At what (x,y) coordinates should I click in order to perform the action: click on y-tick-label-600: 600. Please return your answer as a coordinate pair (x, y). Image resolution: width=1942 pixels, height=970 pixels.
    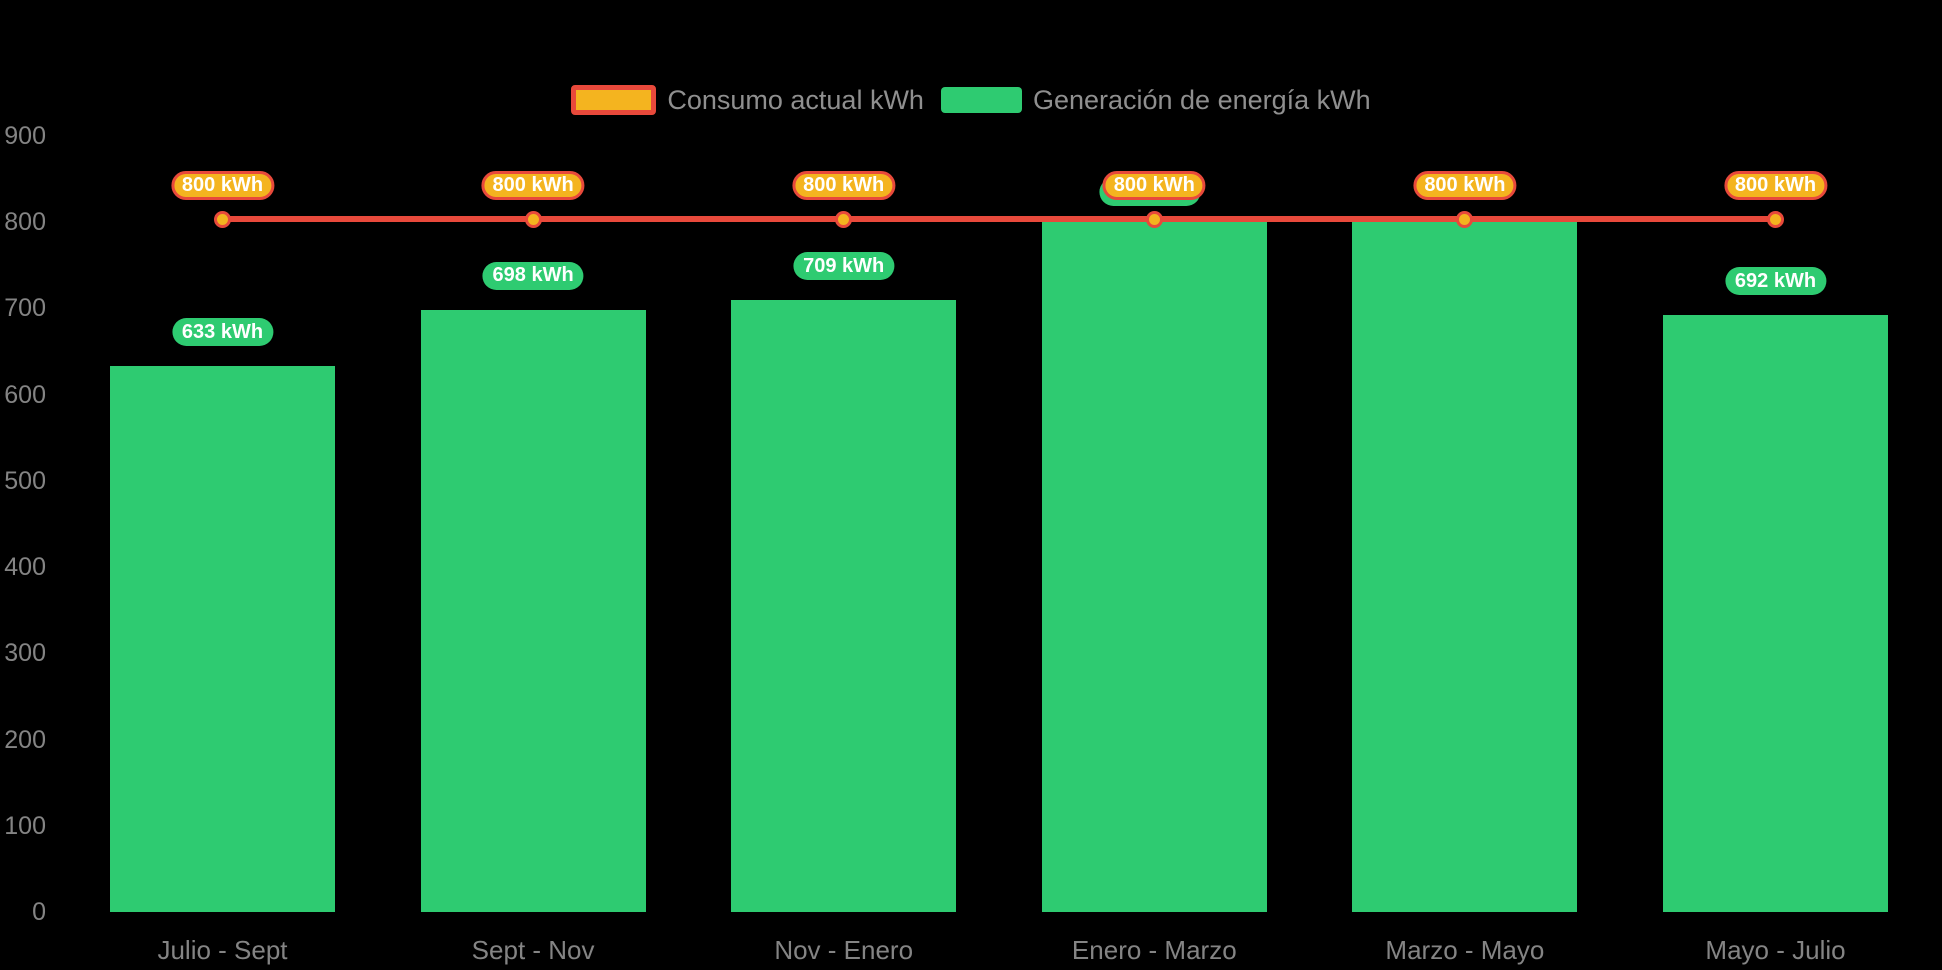
    Looking at the image, I should click on (25, 394).